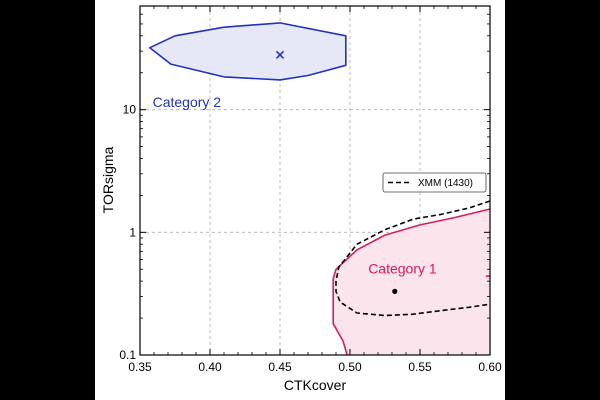  Describe the element at coordinates (210, 367) in the screenshot. I see `x-tick-label: 0.40` at that location.